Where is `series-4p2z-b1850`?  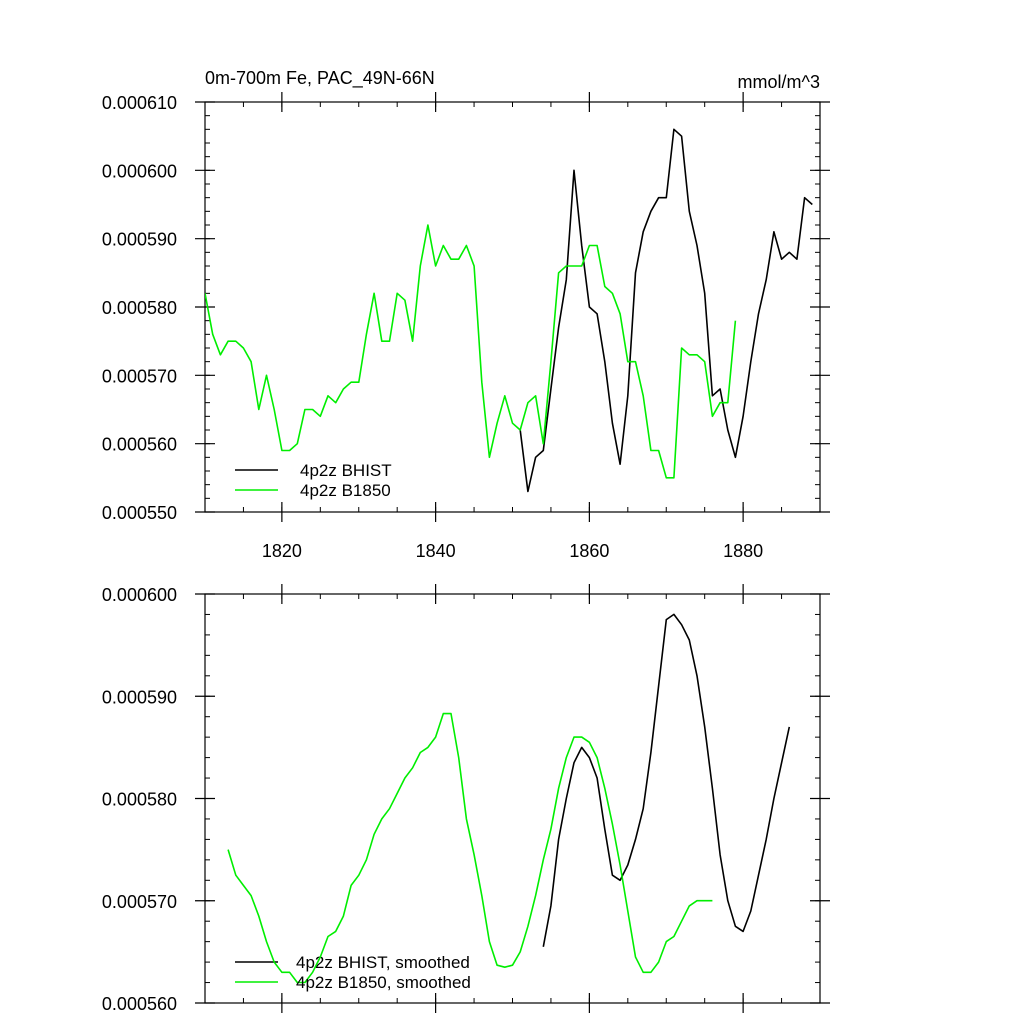 series-4p2z-b1850 is located at coordinates (471, 351).